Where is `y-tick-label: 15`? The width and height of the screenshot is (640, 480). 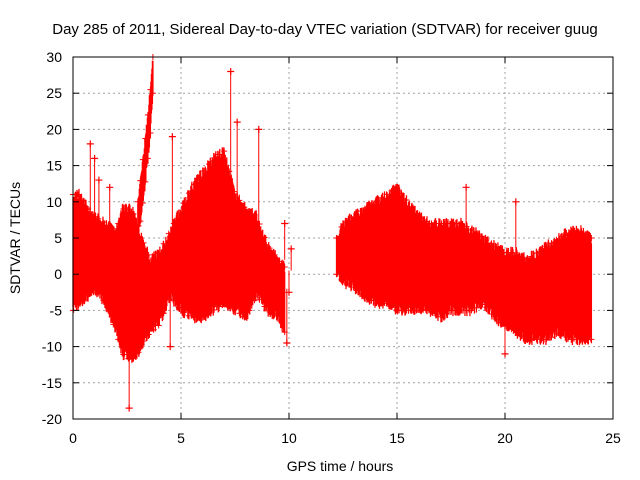 y-tick-label: 15 is located at coordinates (54, 166).